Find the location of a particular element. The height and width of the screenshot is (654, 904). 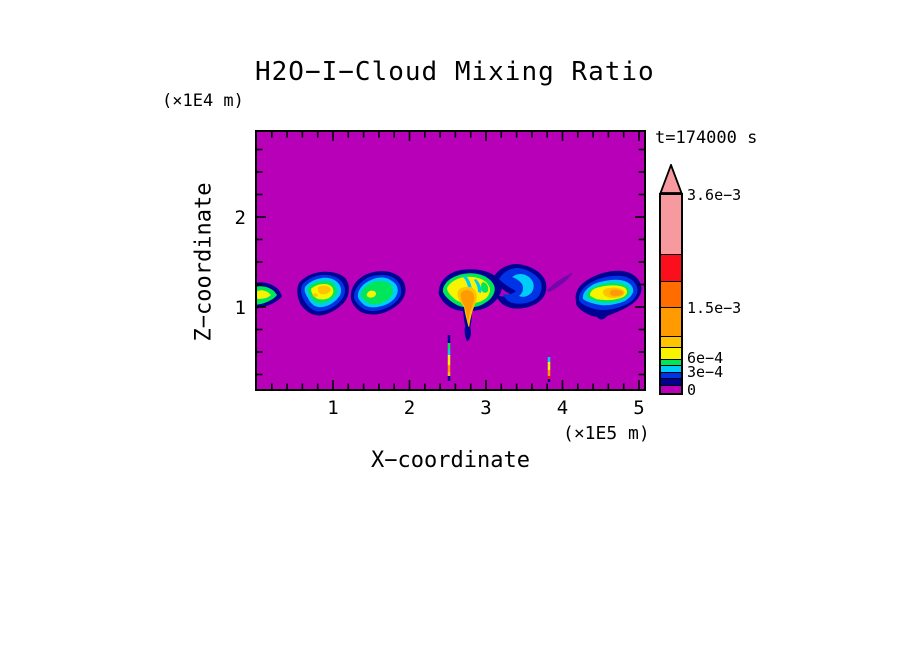

colorbar-label: 0 is located at coordinates (692, 390).